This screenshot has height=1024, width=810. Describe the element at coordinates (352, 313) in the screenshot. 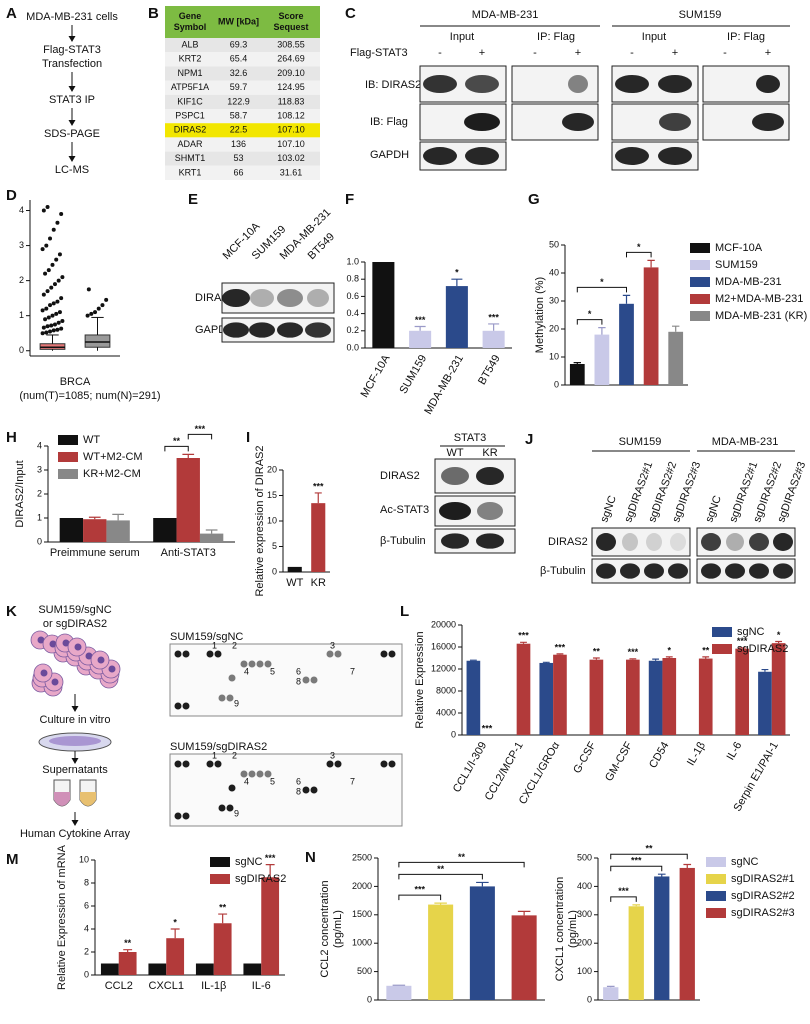

I see `y-tick-label: 0.4` at that location.